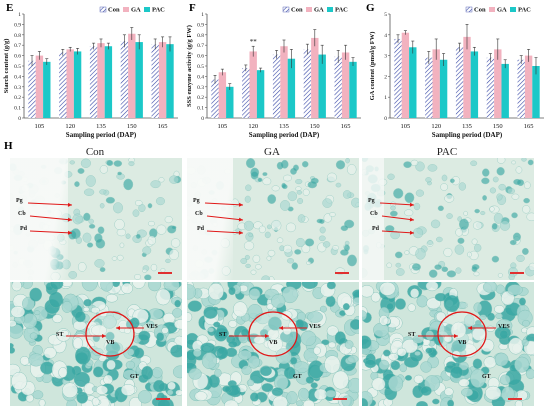 This screenshot has width=550, height=410. What do you see at coordinates (101, 126) in the screenshot?
I see `x-tick-label: 135` at bounding box center [101, 126].